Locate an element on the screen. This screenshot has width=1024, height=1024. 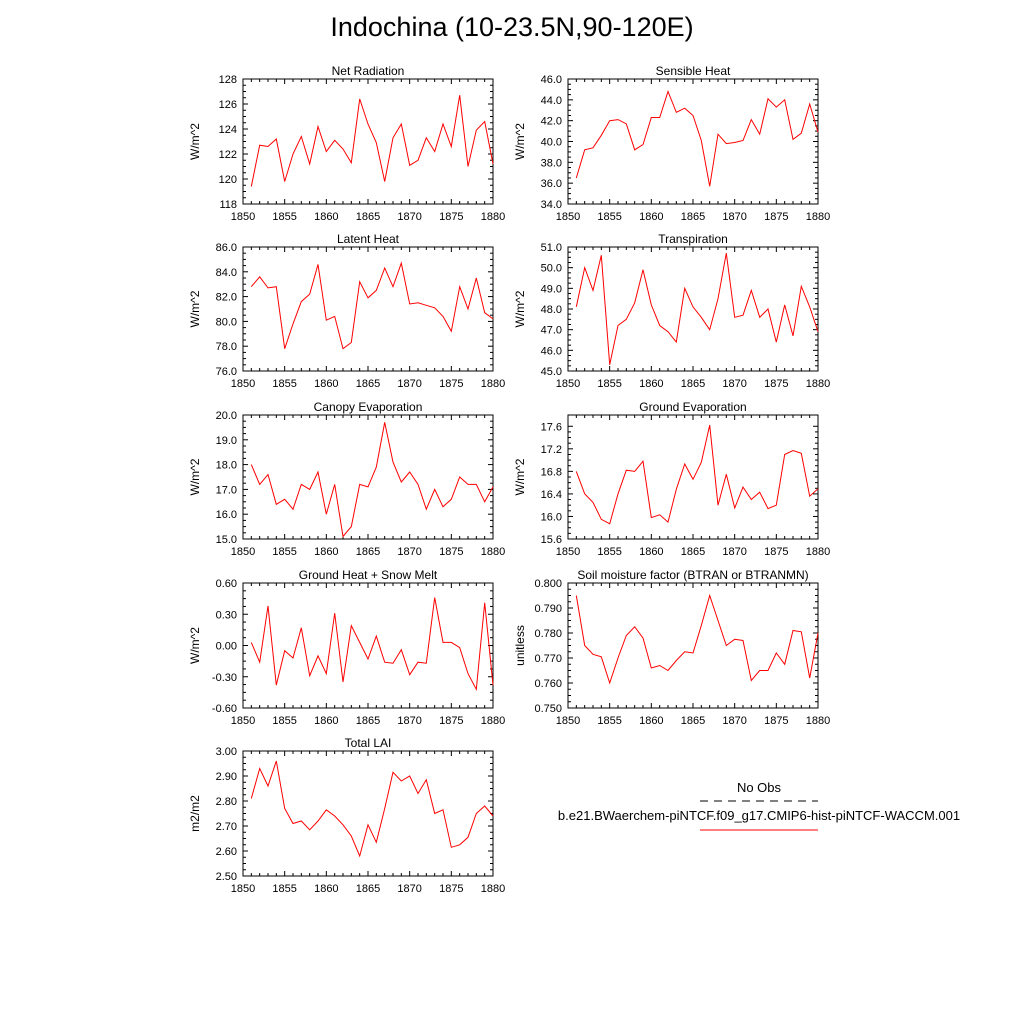
y-tick-label: 0.750 is located at coordinates (548, 709).